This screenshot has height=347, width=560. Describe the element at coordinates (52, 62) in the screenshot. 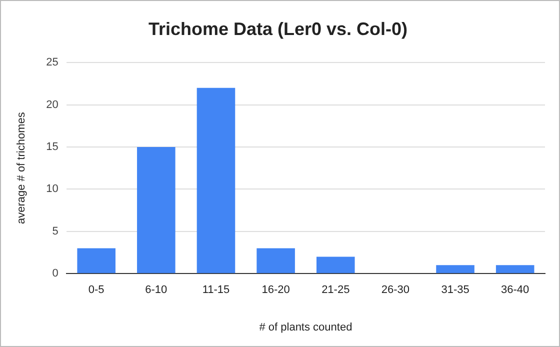

I see `y-tick-label: 25` at that location.